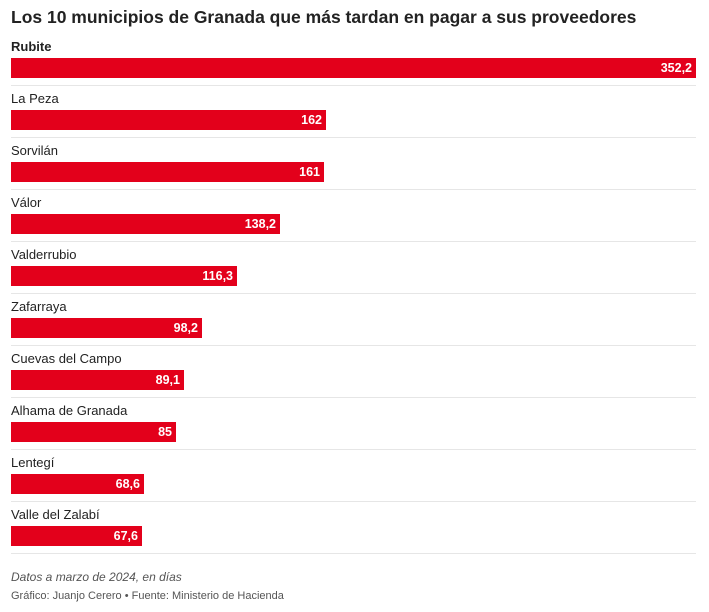  What do you see at coordinates (145, 224) in the screenshot?
I see `bar: 138,2` at bounding box center [145, 224].